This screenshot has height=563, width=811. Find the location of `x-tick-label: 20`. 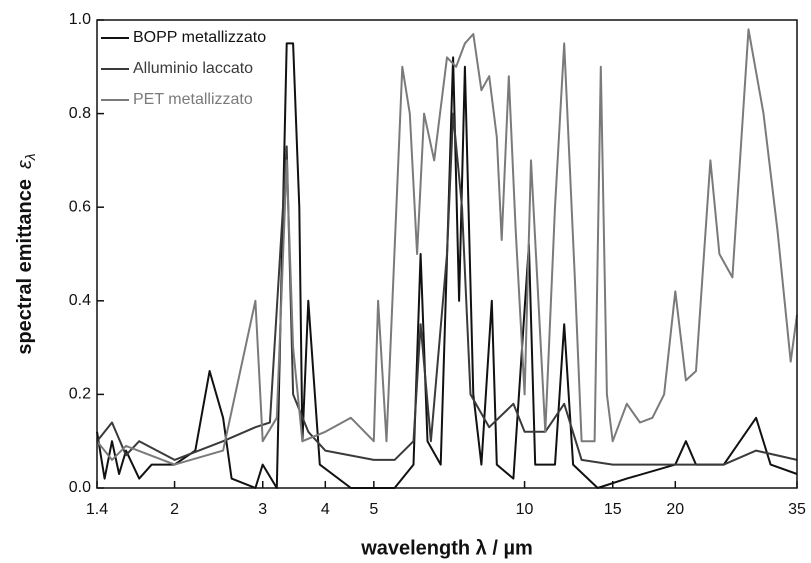

x-tick-label: 20 is located at coordinates (675, 509).